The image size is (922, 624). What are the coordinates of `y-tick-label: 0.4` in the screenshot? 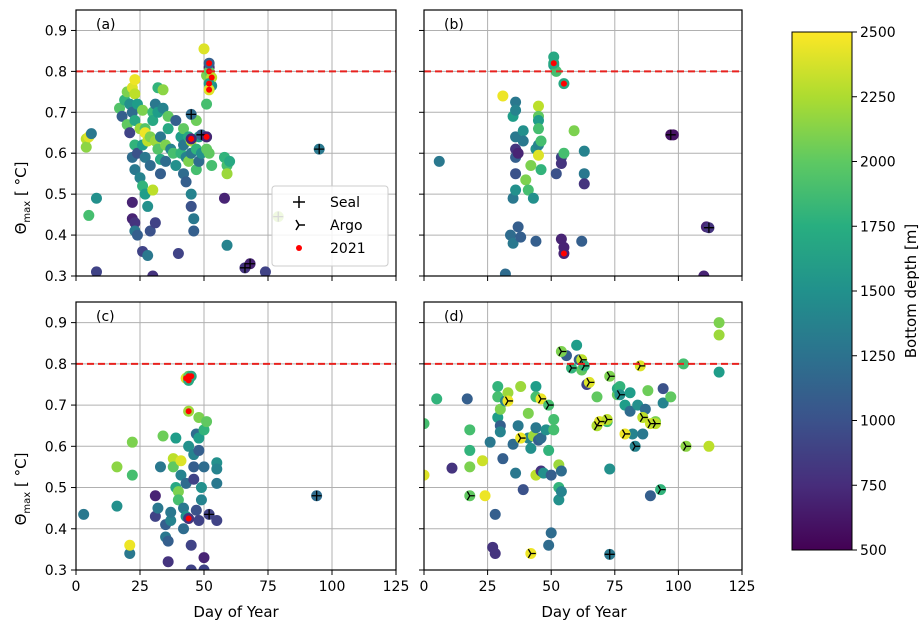 It's located at (56, 236).